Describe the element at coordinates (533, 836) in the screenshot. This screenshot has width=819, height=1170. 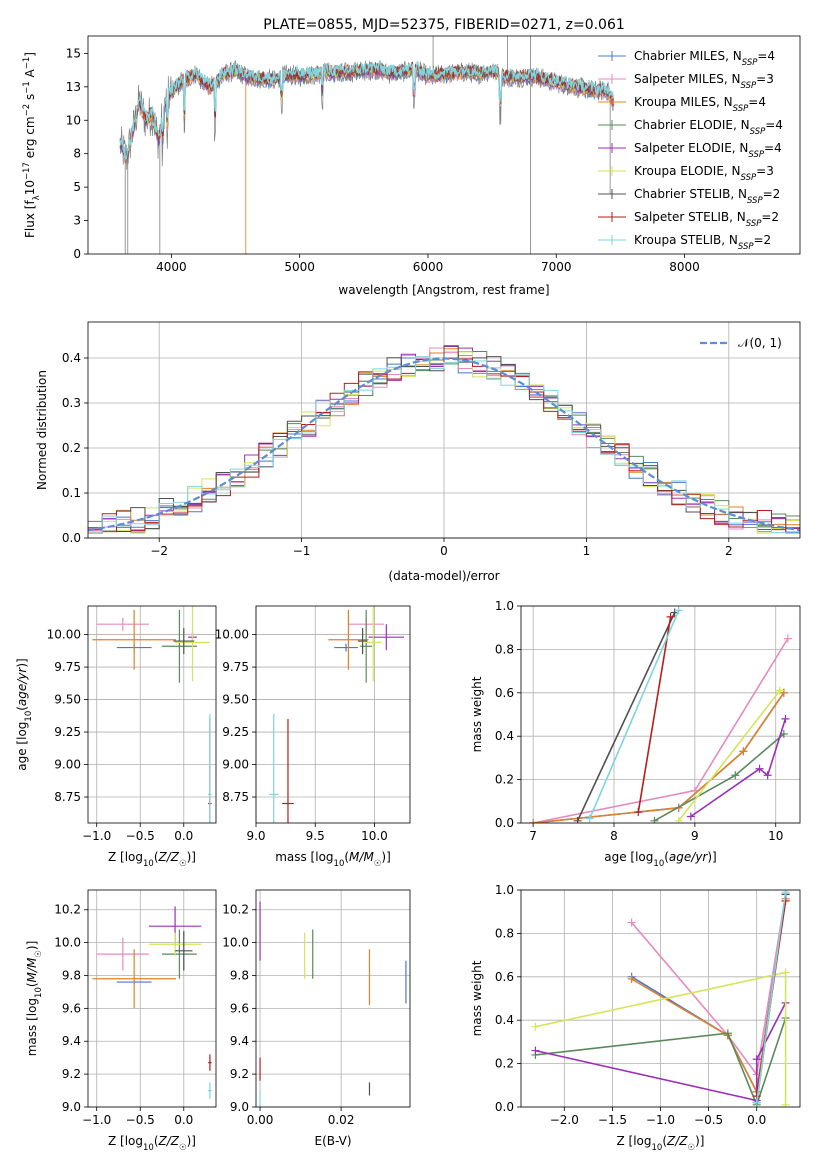
I see `x-tick-label: 7` at that location.